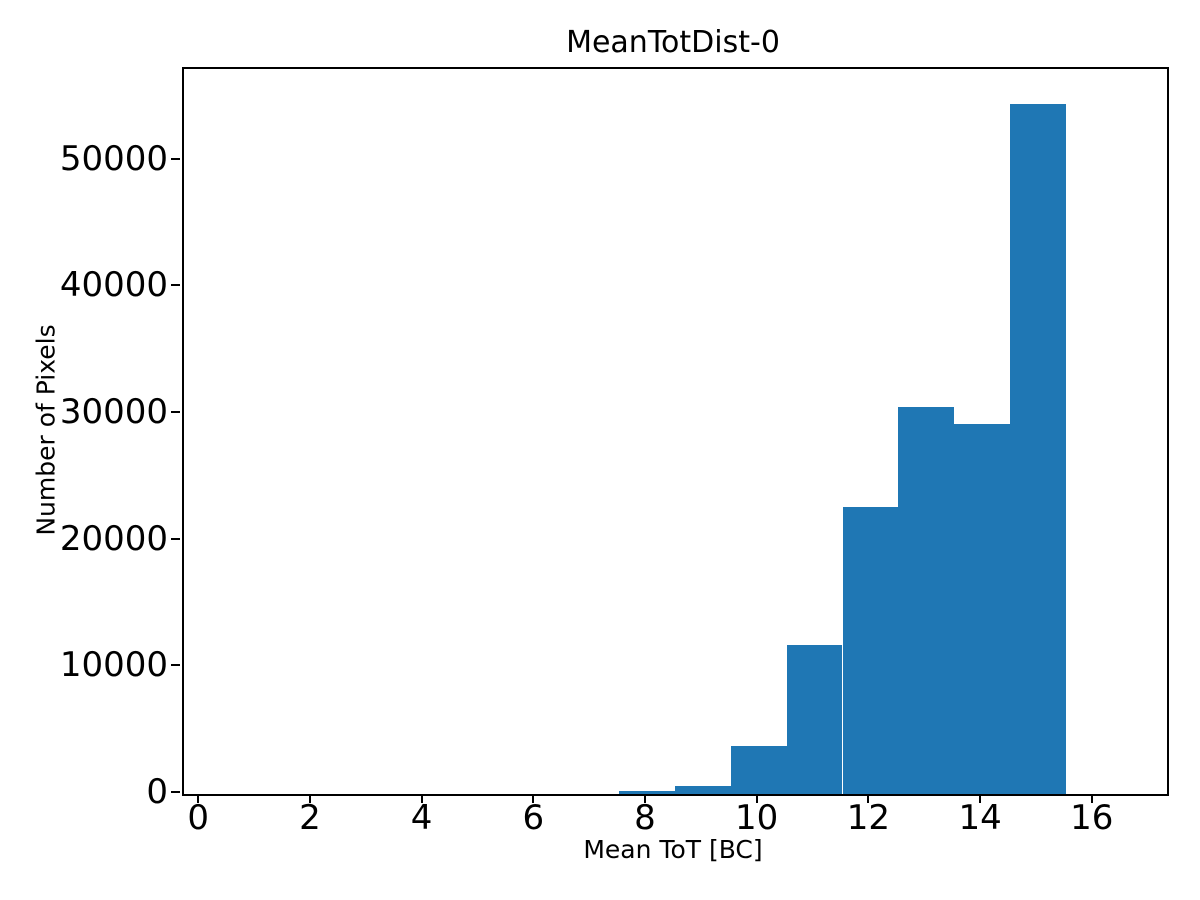 The width and height of the screenshot is (1200, 900). I want to click on y-tick-label: 30000, so click(113, 412).